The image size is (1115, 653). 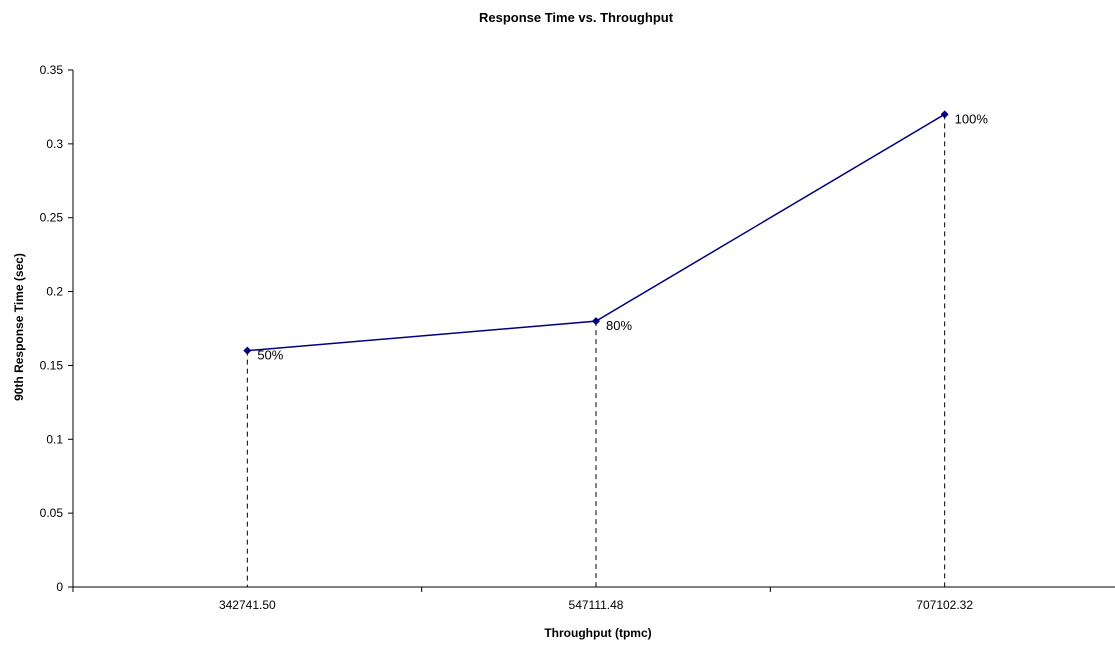 What do you see at coordinates (52, 70) in the screenshot?
I see `y-tick-label: 0.35` at bounding box center [52, 70].